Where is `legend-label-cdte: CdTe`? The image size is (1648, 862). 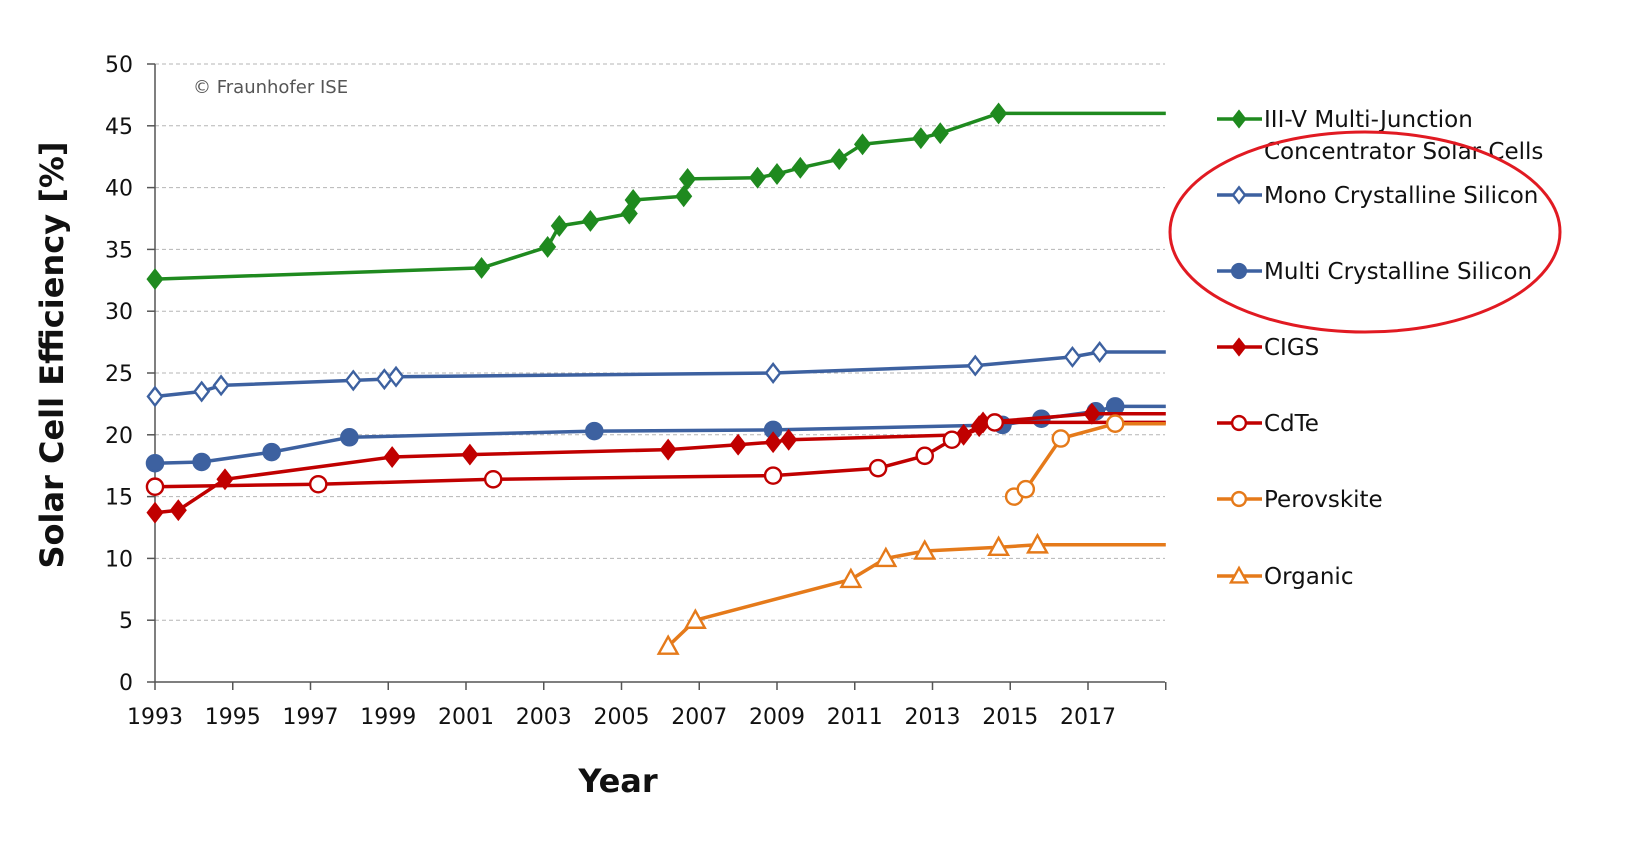
legend-label-cdte: CdTe is located at coordinates (1291, 424).